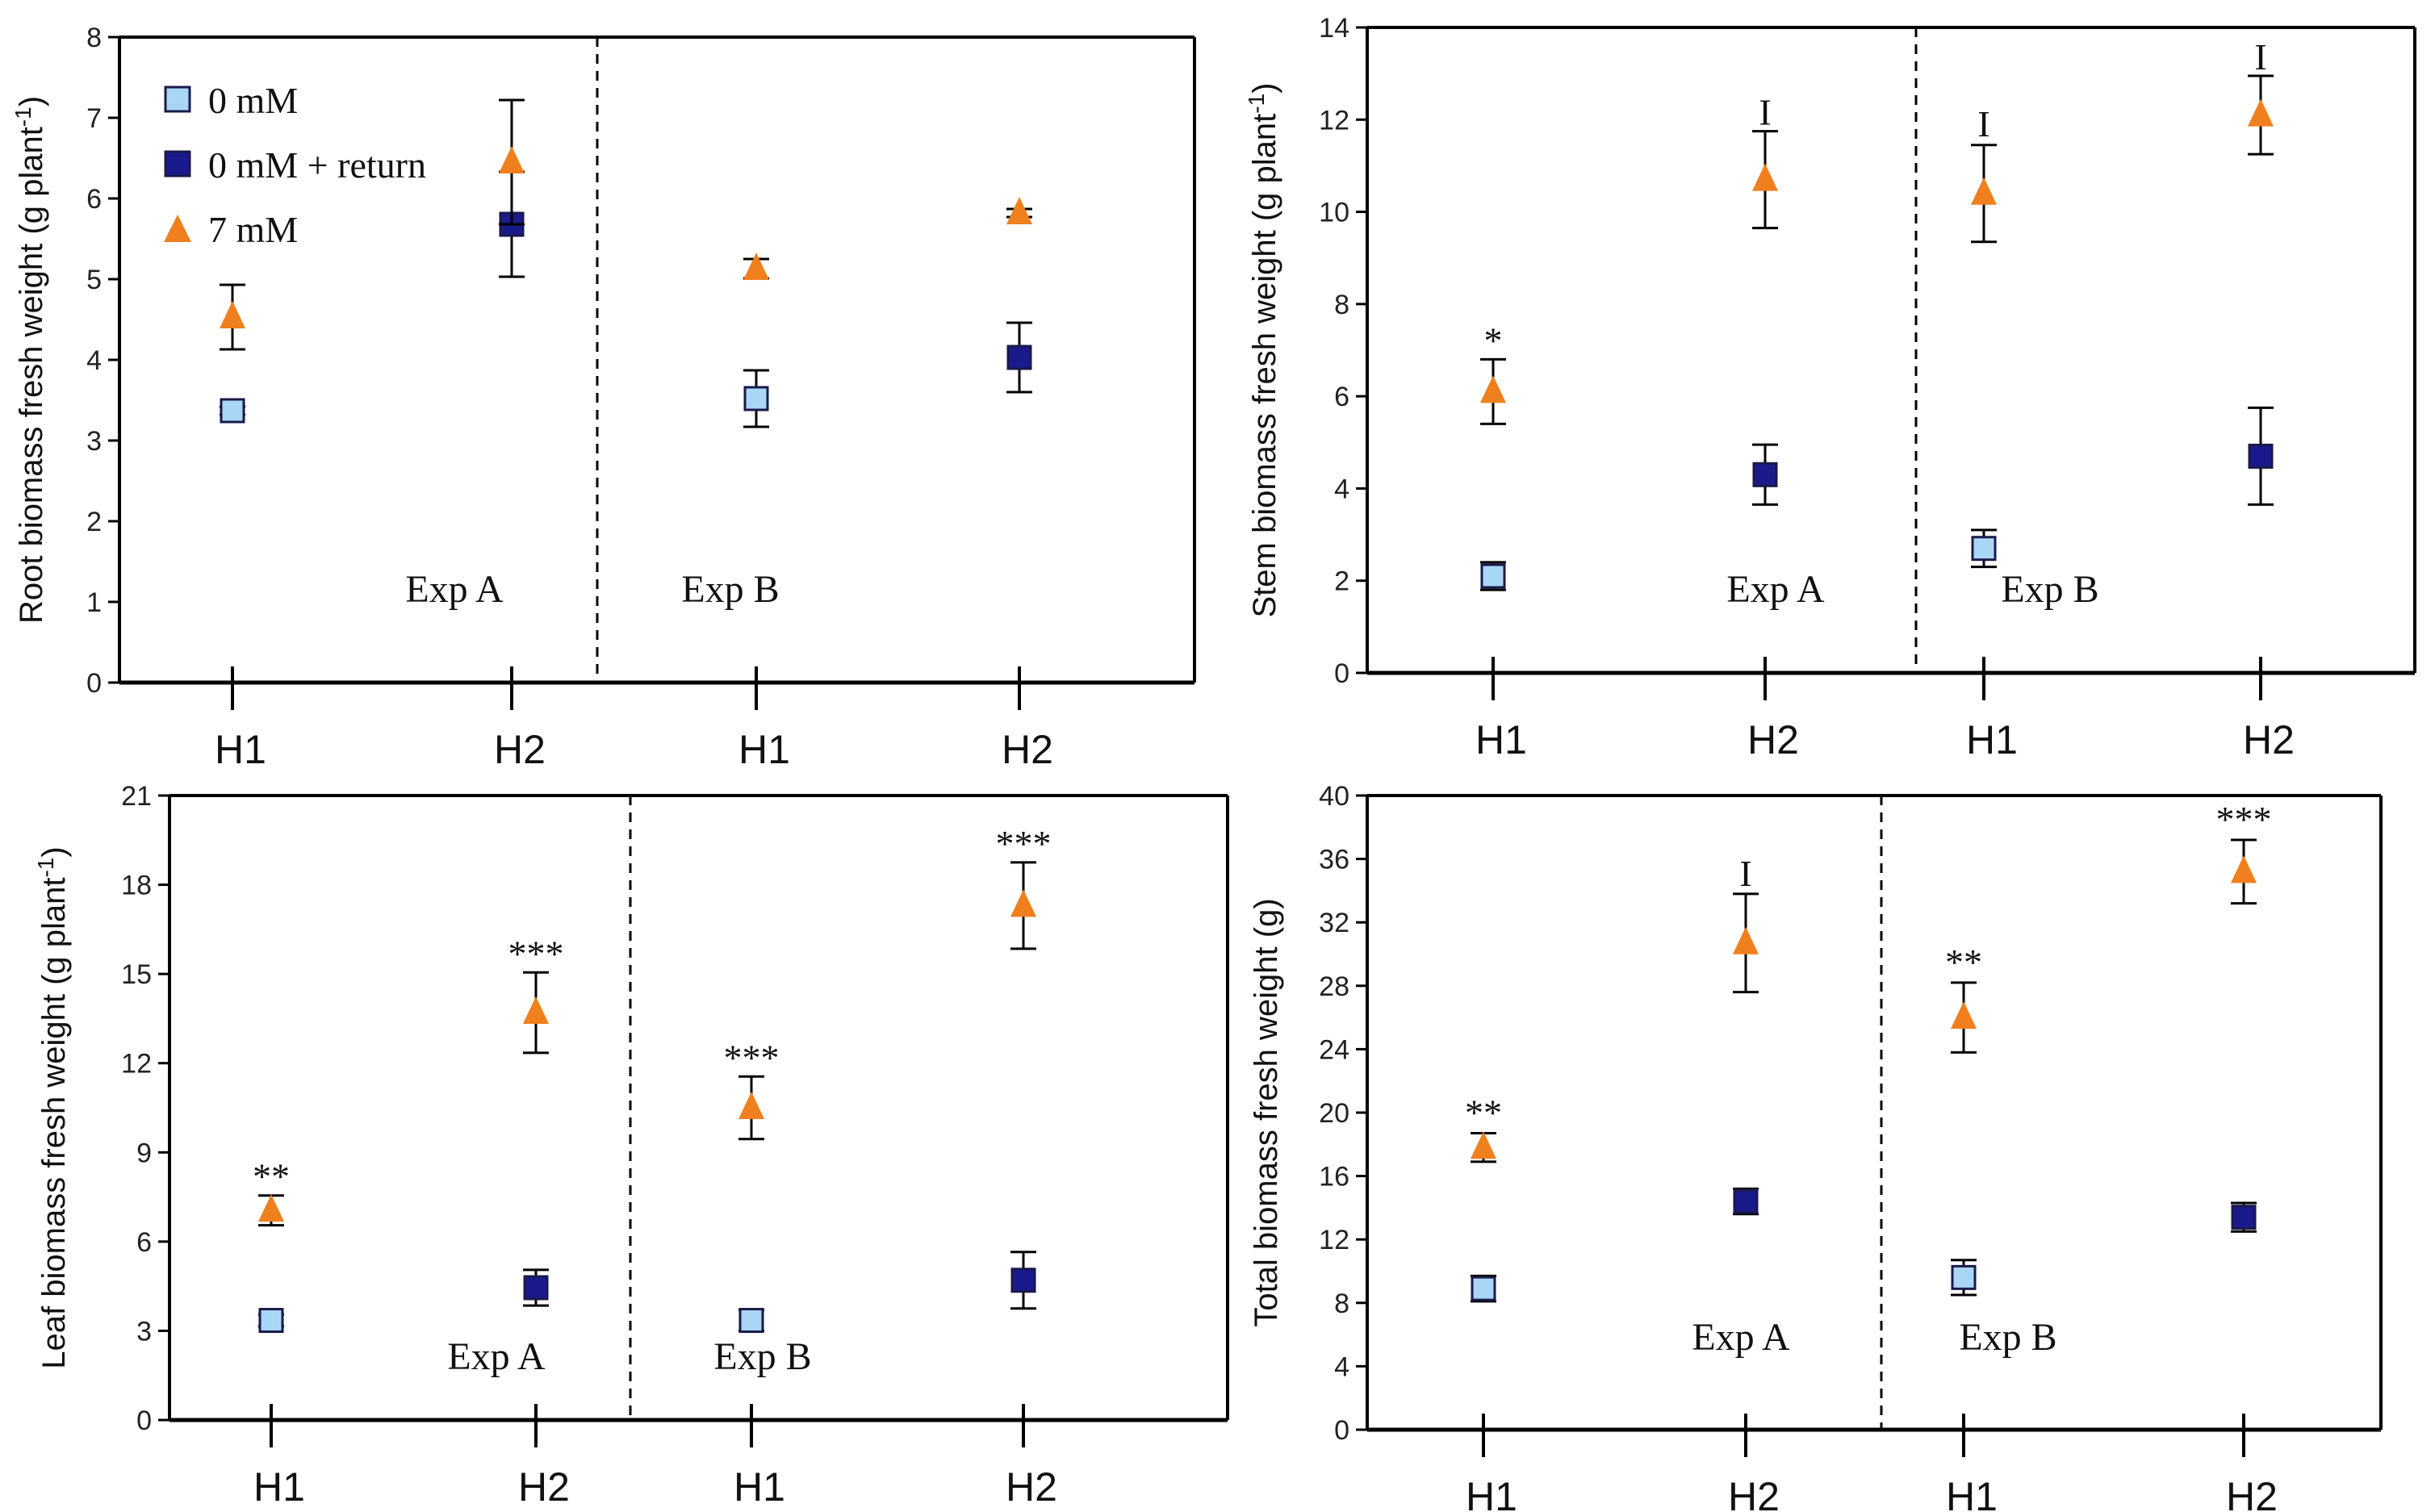  Describe the element at coordinates (136, 974) in the screenshot. I see `y-tick-label: 15` at that location.